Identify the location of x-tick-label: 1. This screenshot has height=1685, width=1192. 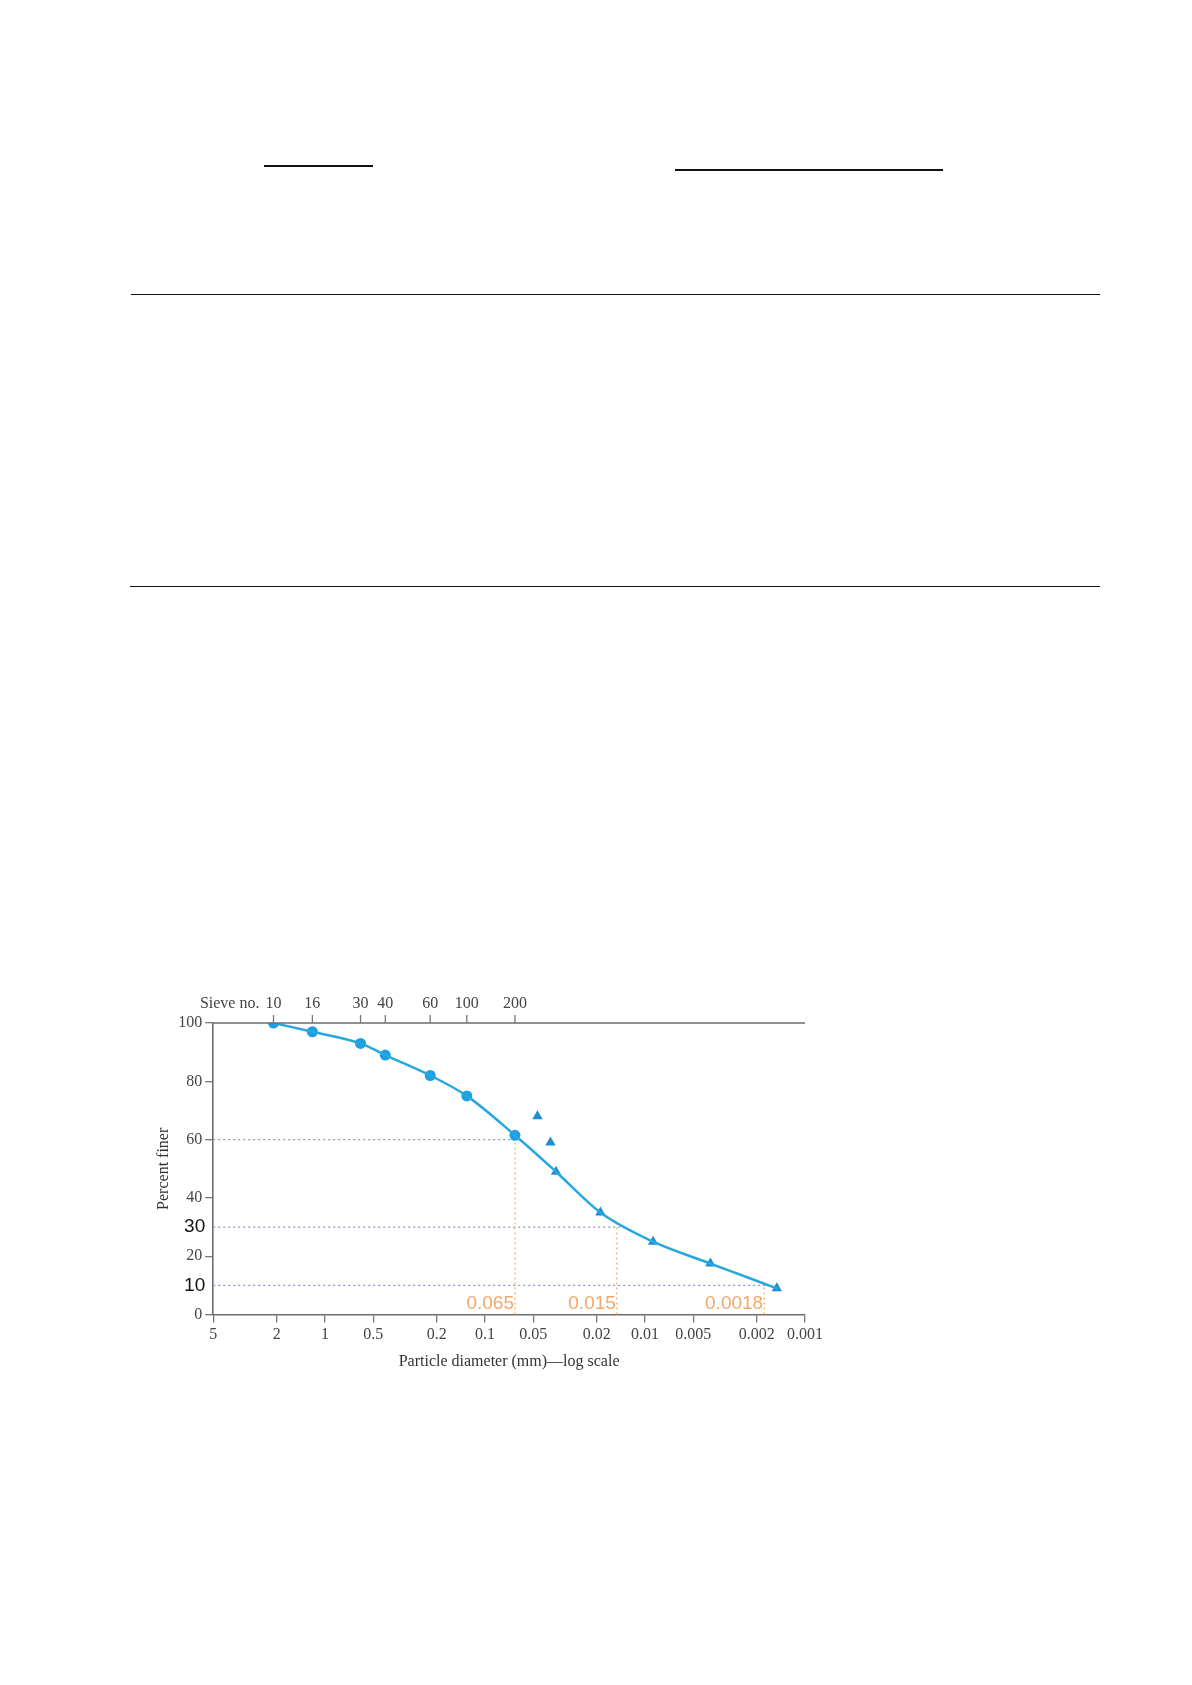
(325, 1334).